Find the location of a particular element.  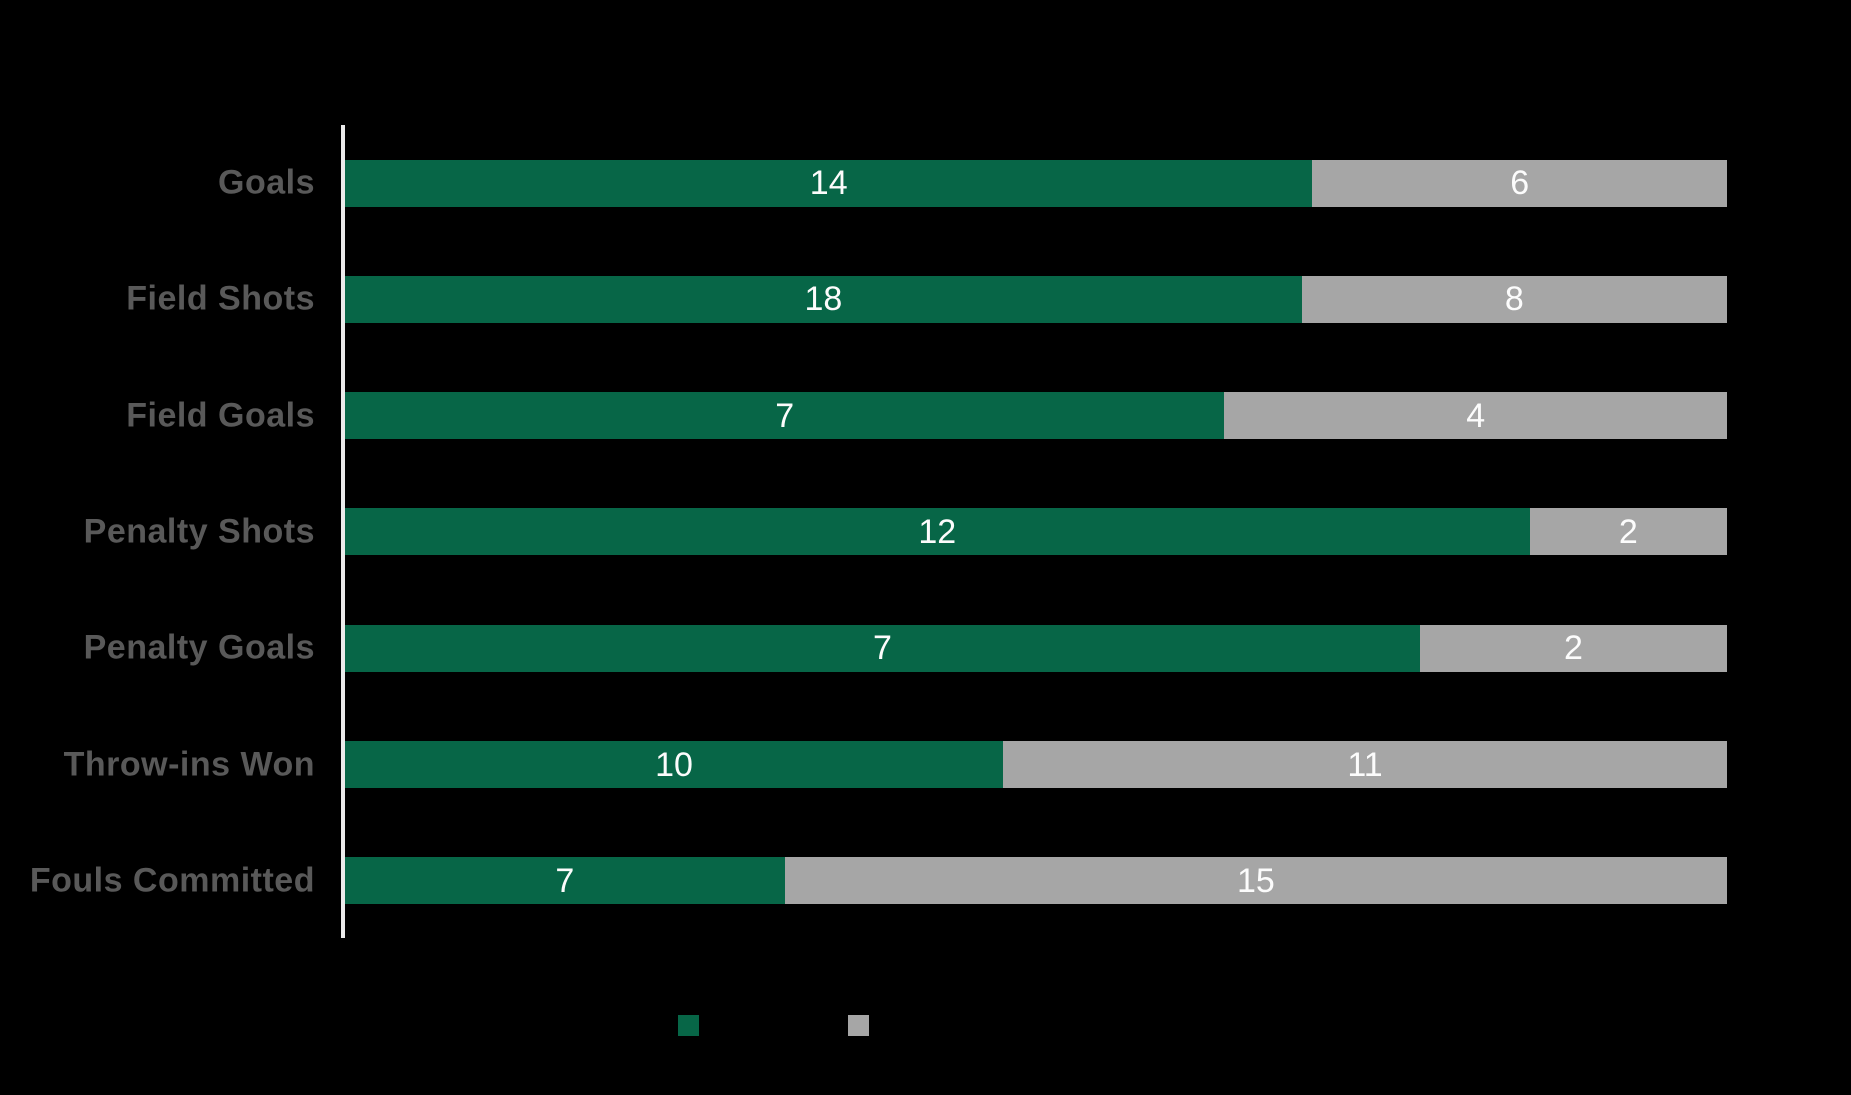

chart-row-throw-ins-won: Throw-ins Won 10 11 is located at coordinates (895, 764).